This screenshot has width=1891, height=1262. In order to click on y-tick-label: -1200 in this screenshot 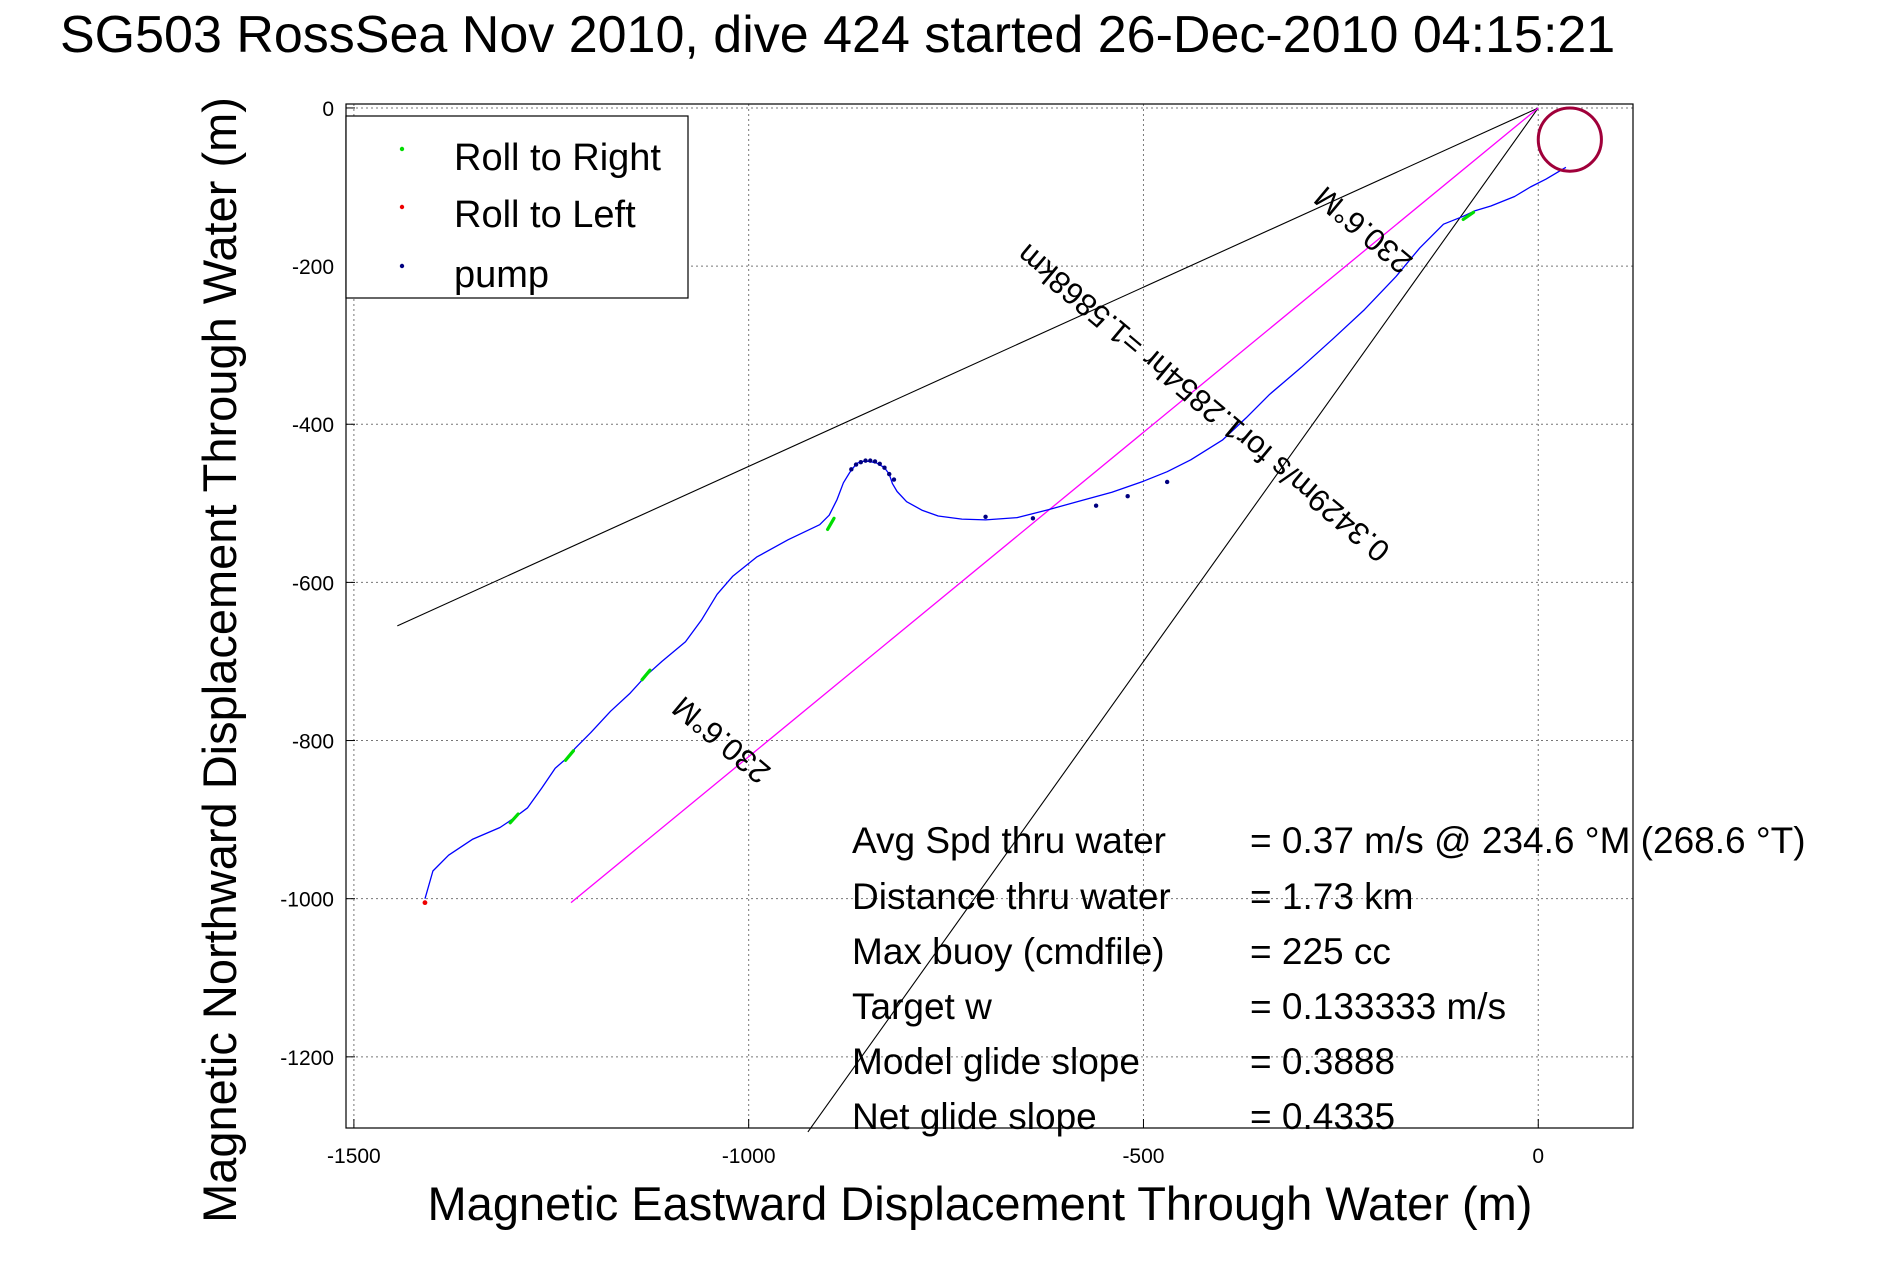, I will do `click(307, 1058)`.